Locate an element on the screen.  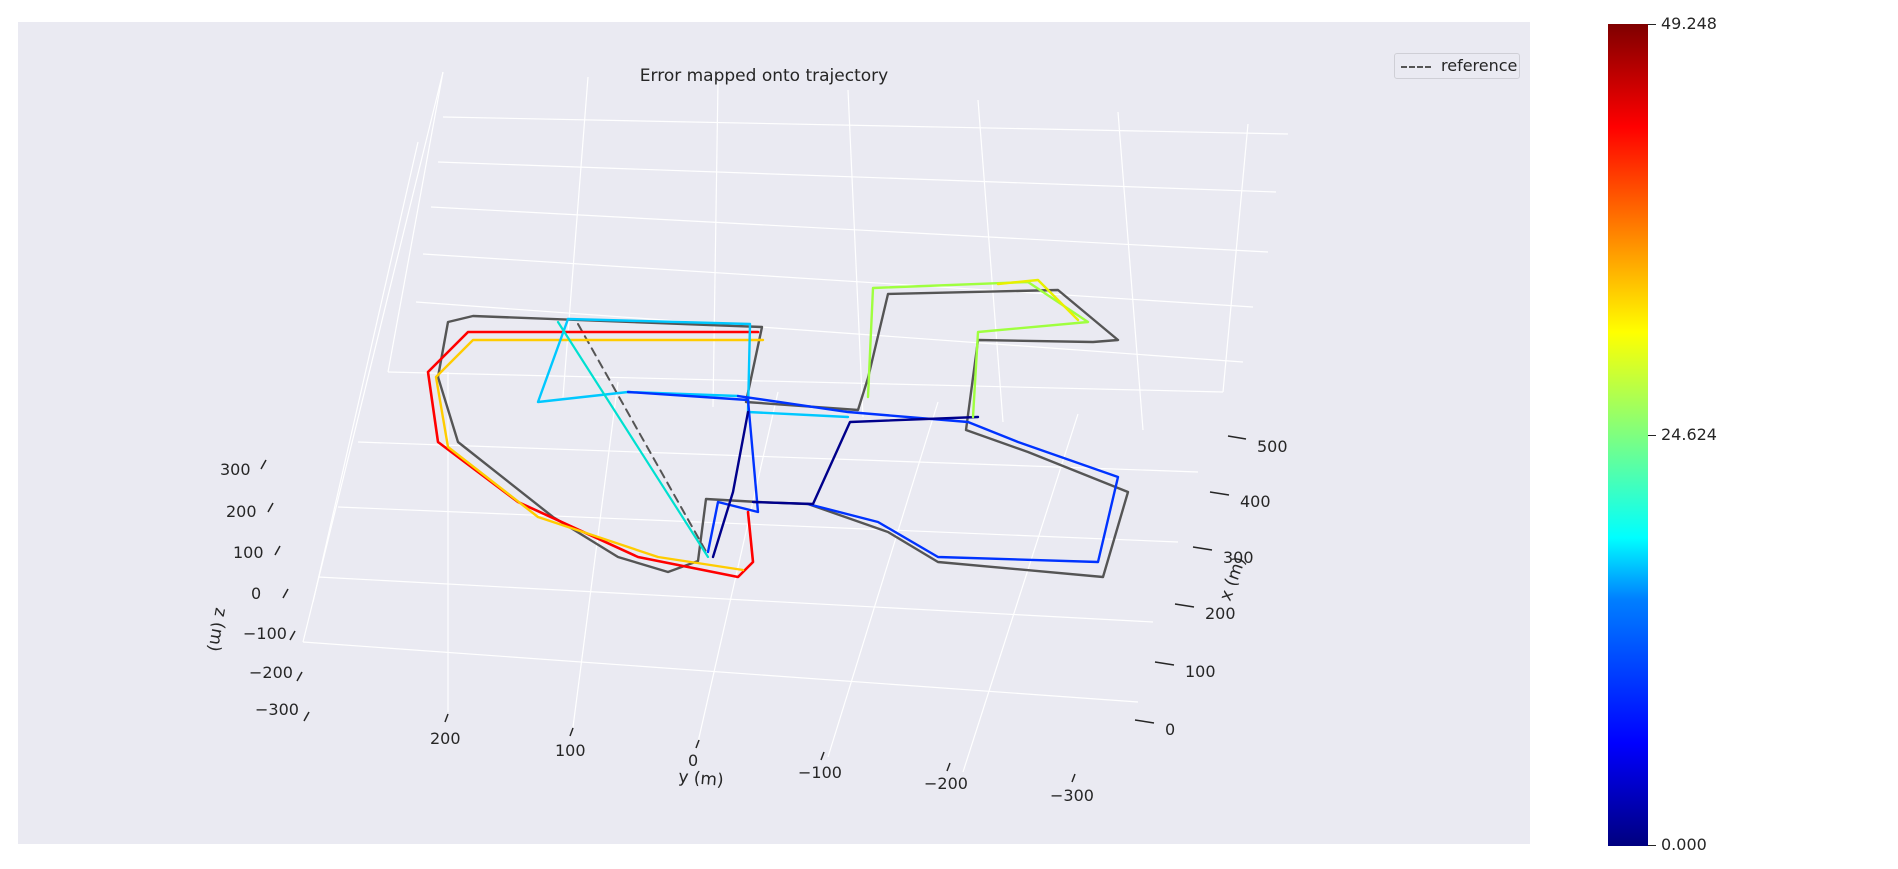
z-tick-label: 300 is located at coordinates (235, 469).